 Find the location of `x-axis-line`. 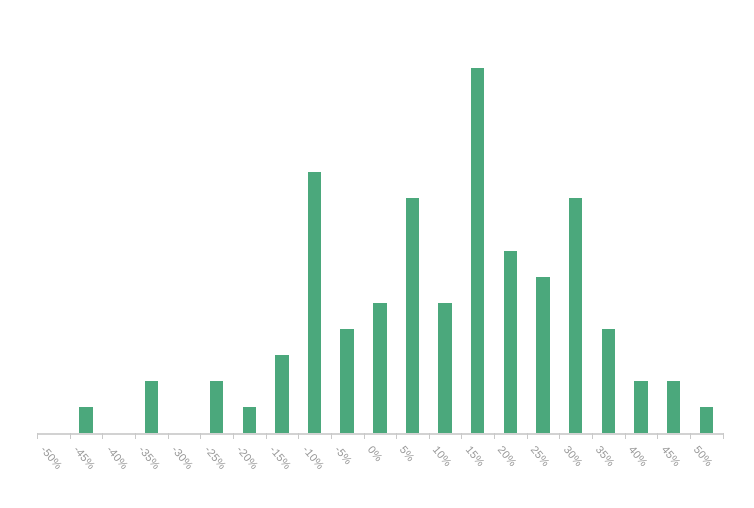

x-axis-line is located at coordinates (380, 434).